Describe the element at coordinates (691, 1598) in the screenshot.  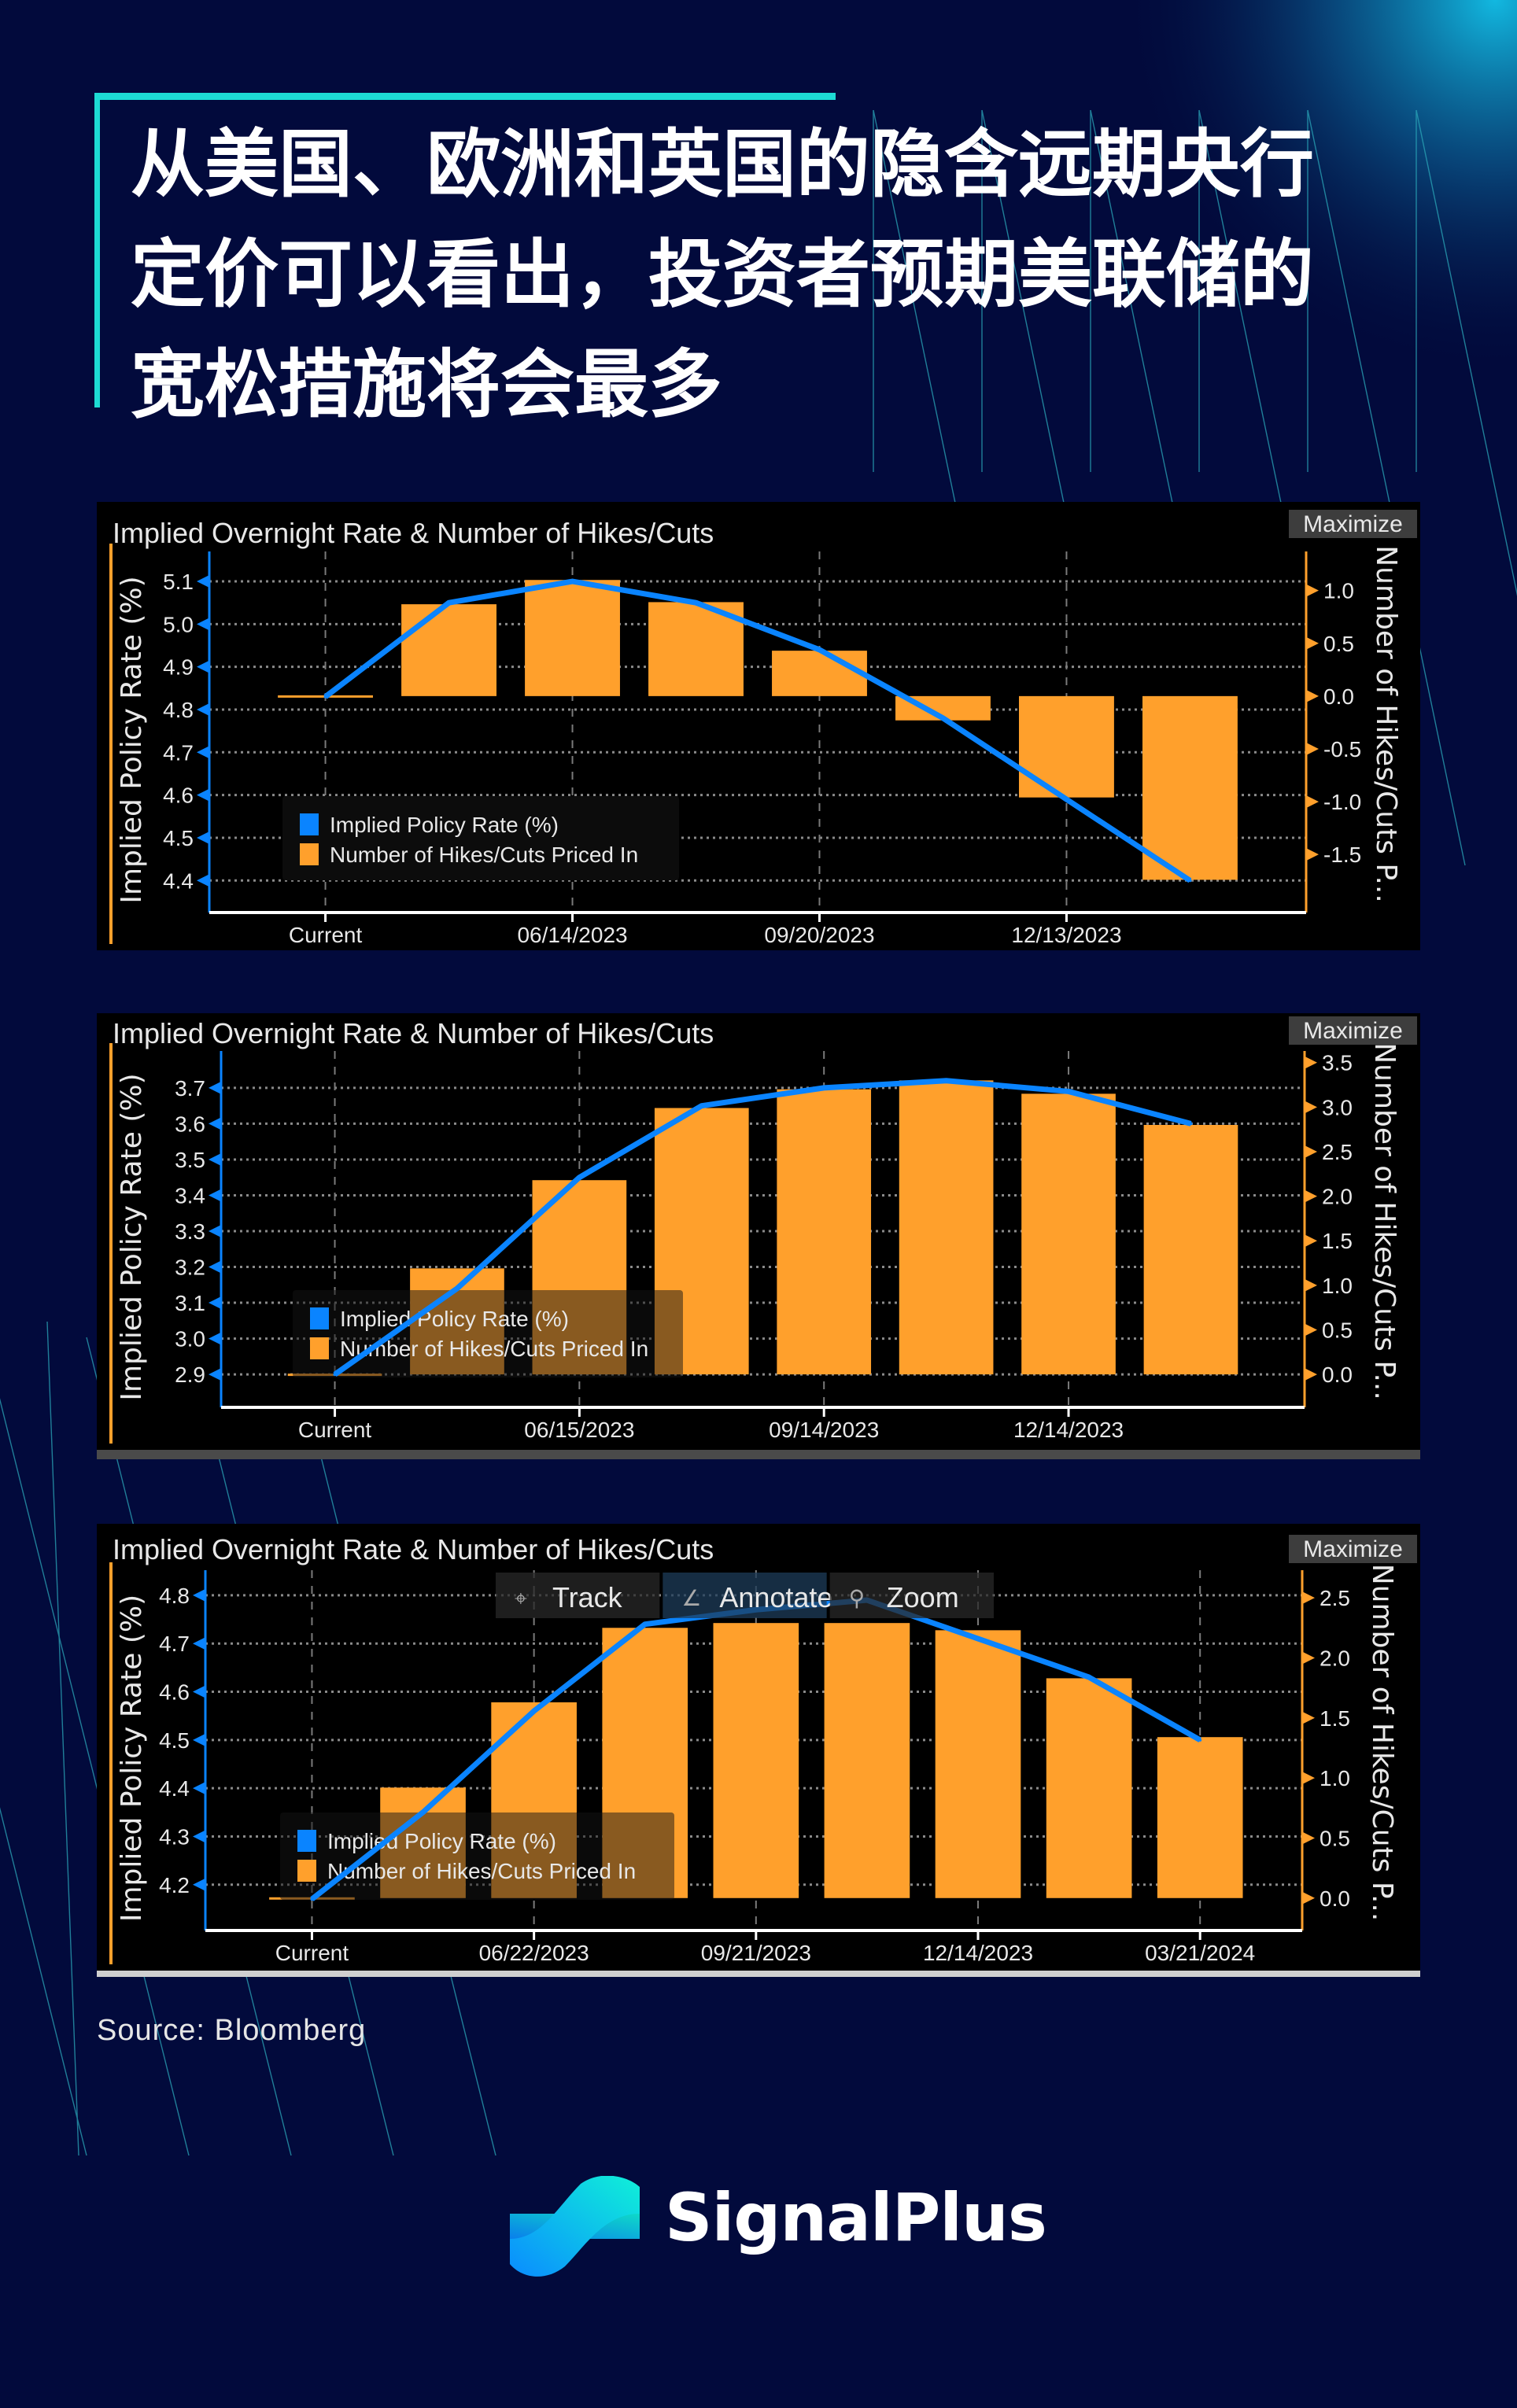
I see `annotate-icon: ∠` at that location.